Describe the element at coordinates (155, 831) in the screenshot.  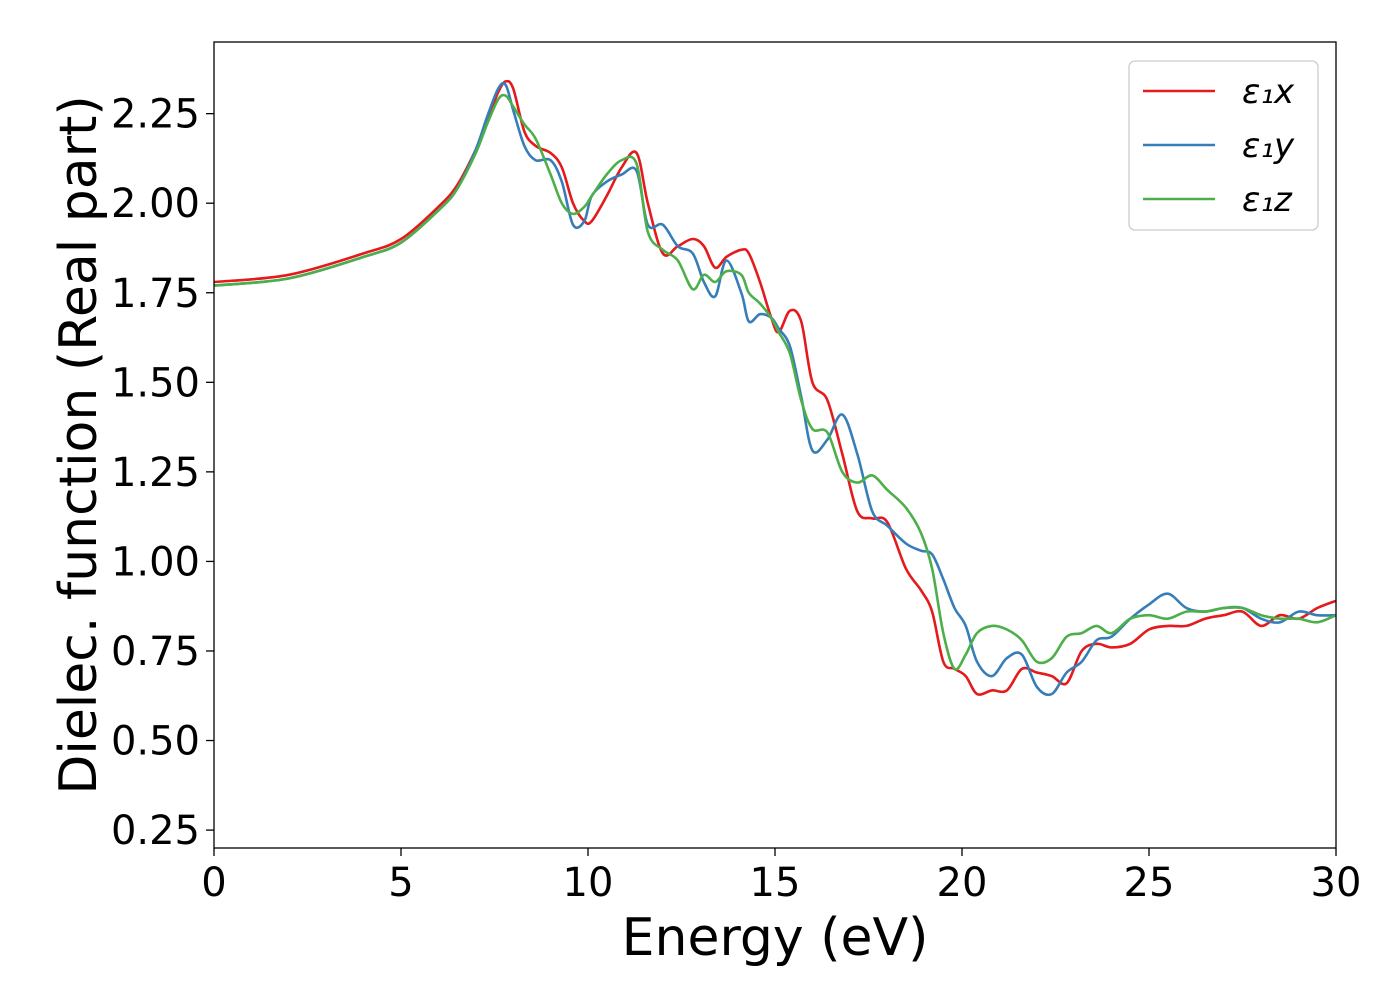
I see `y-tick-label: 0.25` at that location.